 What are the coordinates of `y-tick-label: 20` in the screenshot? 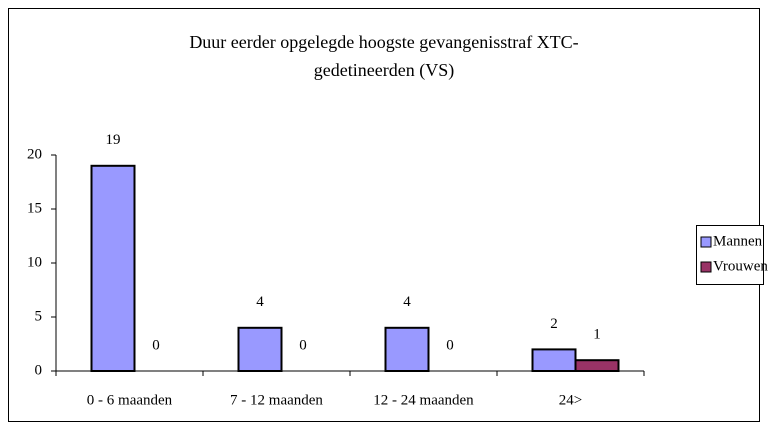 It's located at (34, 154).